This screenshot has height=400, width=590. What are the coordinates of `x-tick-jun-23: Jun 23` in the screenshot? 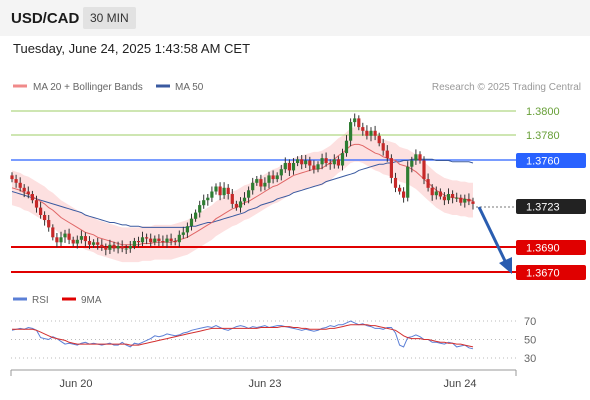 It's located at (264, 384).